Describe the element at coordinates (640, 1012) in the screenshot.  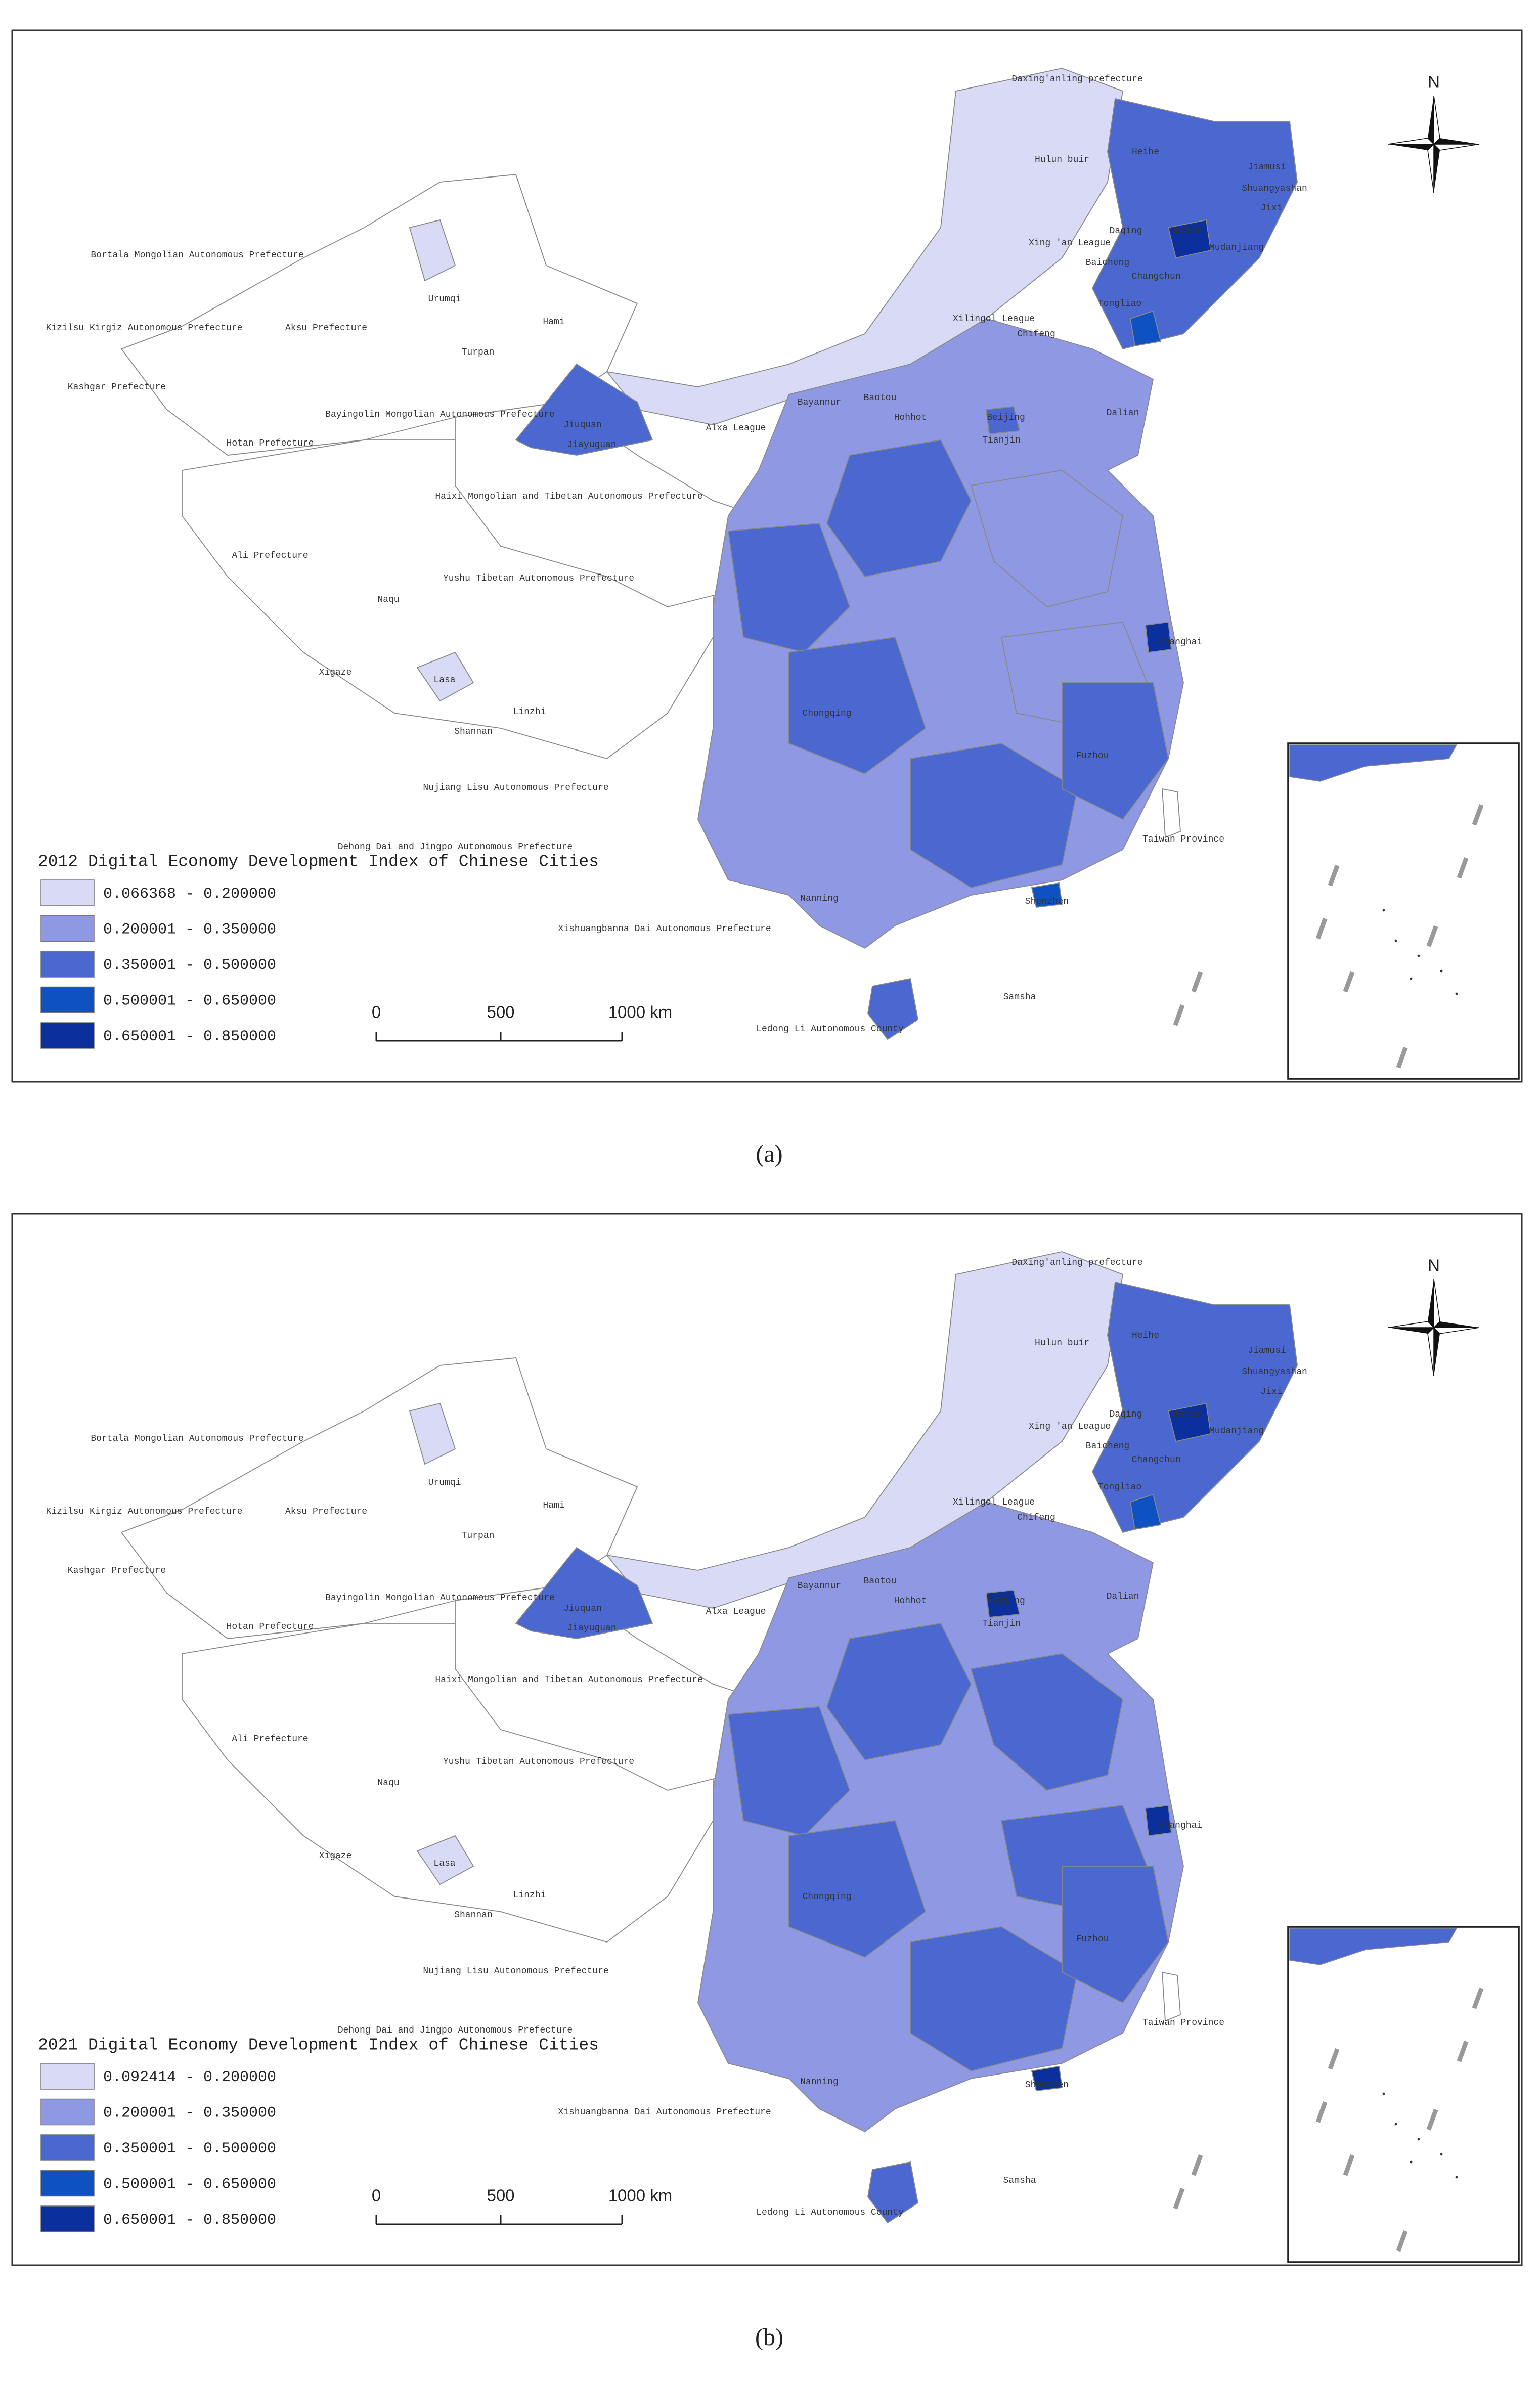
I see `scale-label: 1000 km` at that location.